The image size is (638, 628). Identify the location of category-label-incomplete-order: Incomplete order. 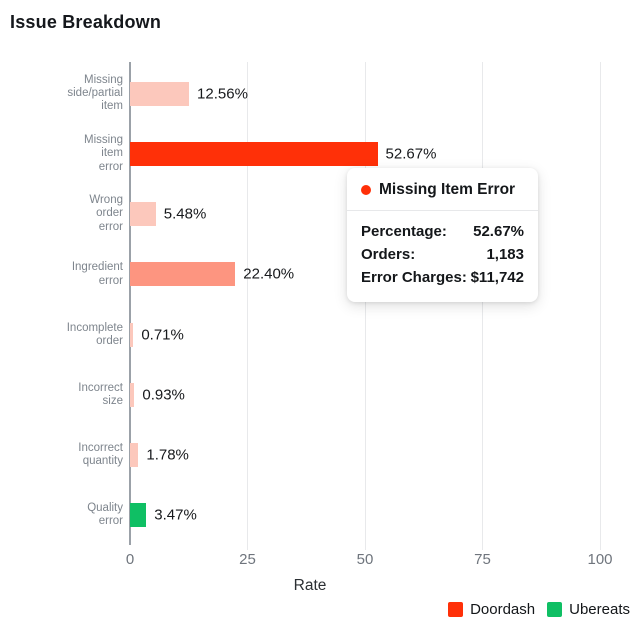
(94, 334).